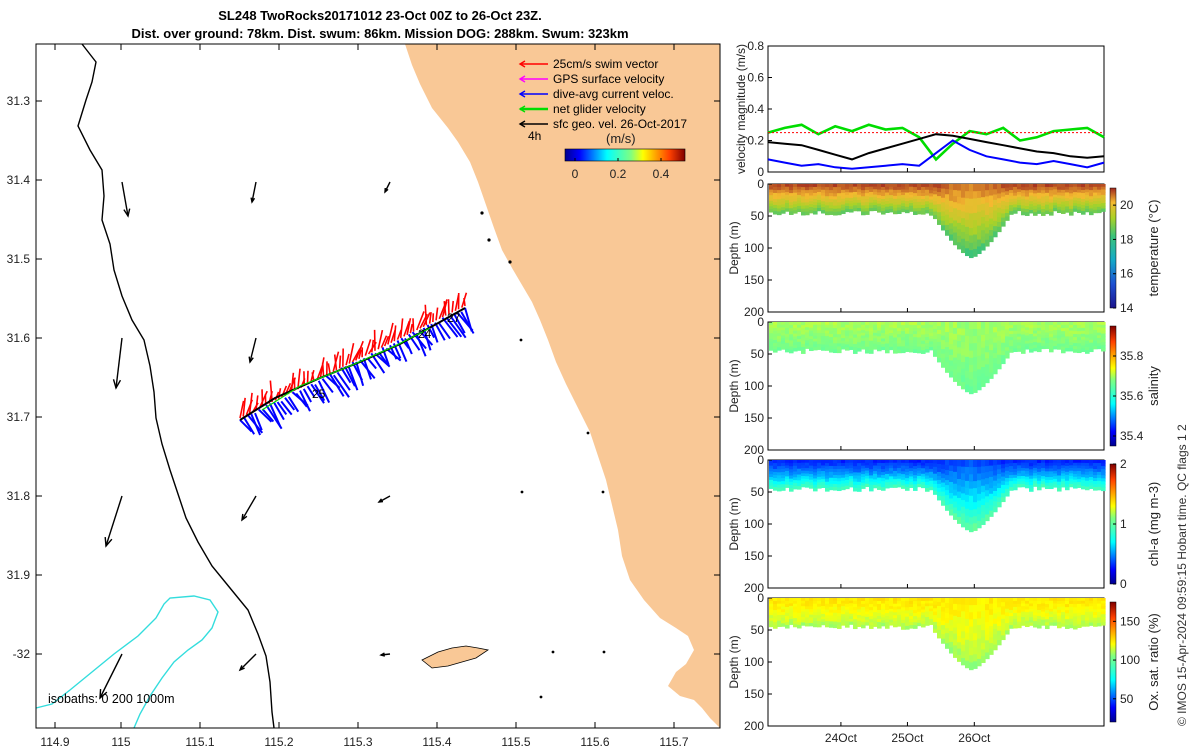  Describe the element at coordinates (621, 138) in the screenshot. I see `colorbar-title: (m/s)` at that location.